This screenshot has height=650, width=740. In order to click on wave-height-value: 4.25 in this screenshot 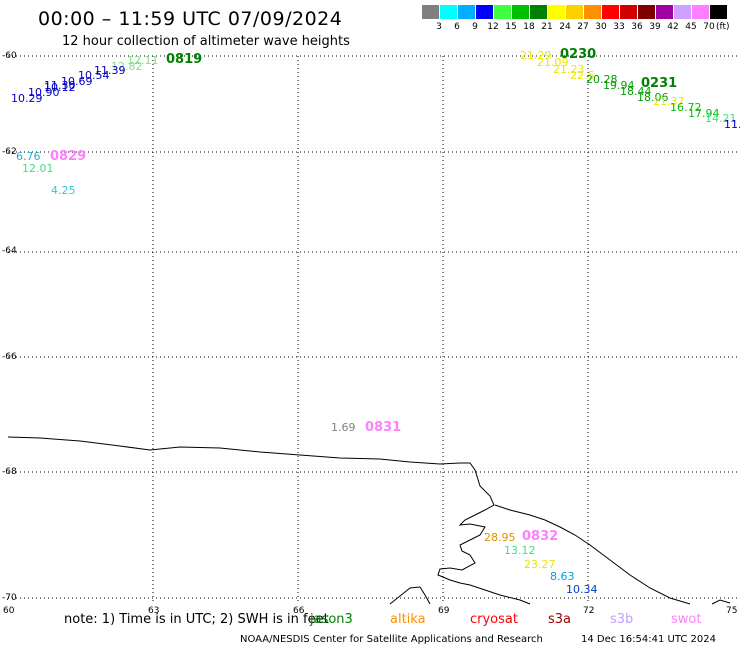, I will do `click(63, 190)`.